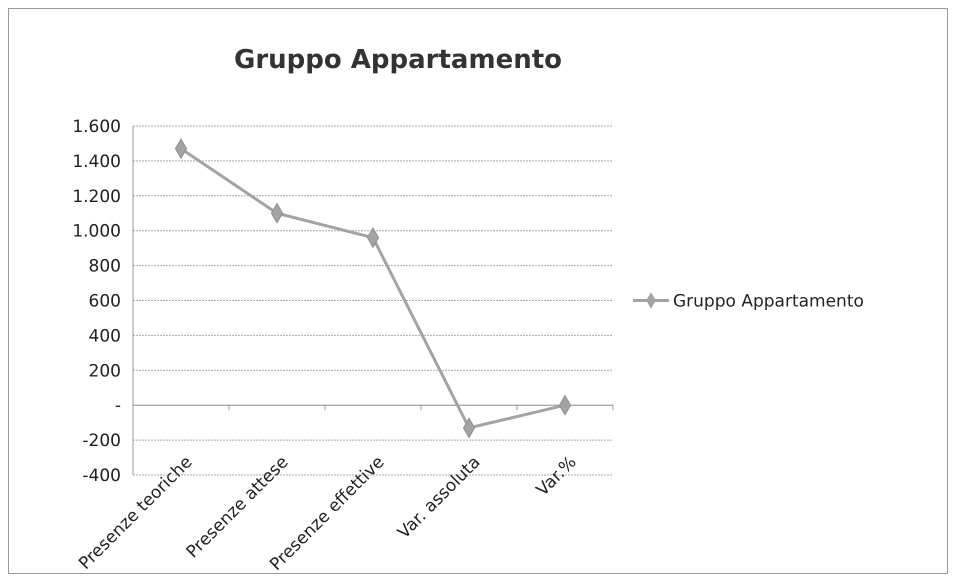  Describe the element at coordinates (96, 126) in the screenshot. I see `y-tick-label: 1.600` at that location.